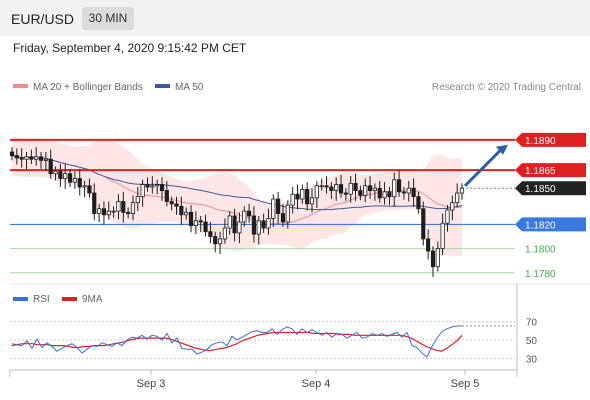 The image size is (590, 400). I want to click on rsi-tick-label: 70, so click(532, 322).